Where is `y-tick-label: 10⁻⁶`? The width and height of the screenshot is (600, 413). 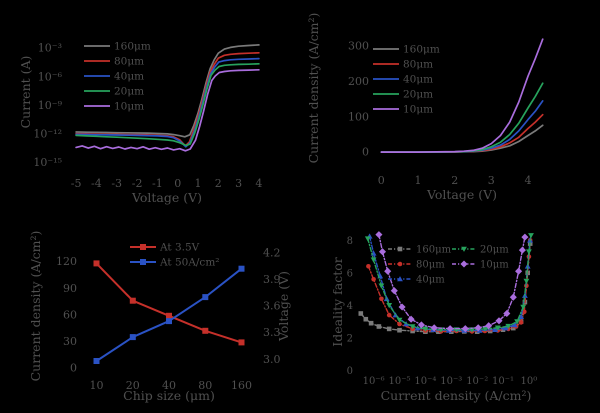
y-tick-label: 10⁻⁶ is located at coordinates (50, 76).